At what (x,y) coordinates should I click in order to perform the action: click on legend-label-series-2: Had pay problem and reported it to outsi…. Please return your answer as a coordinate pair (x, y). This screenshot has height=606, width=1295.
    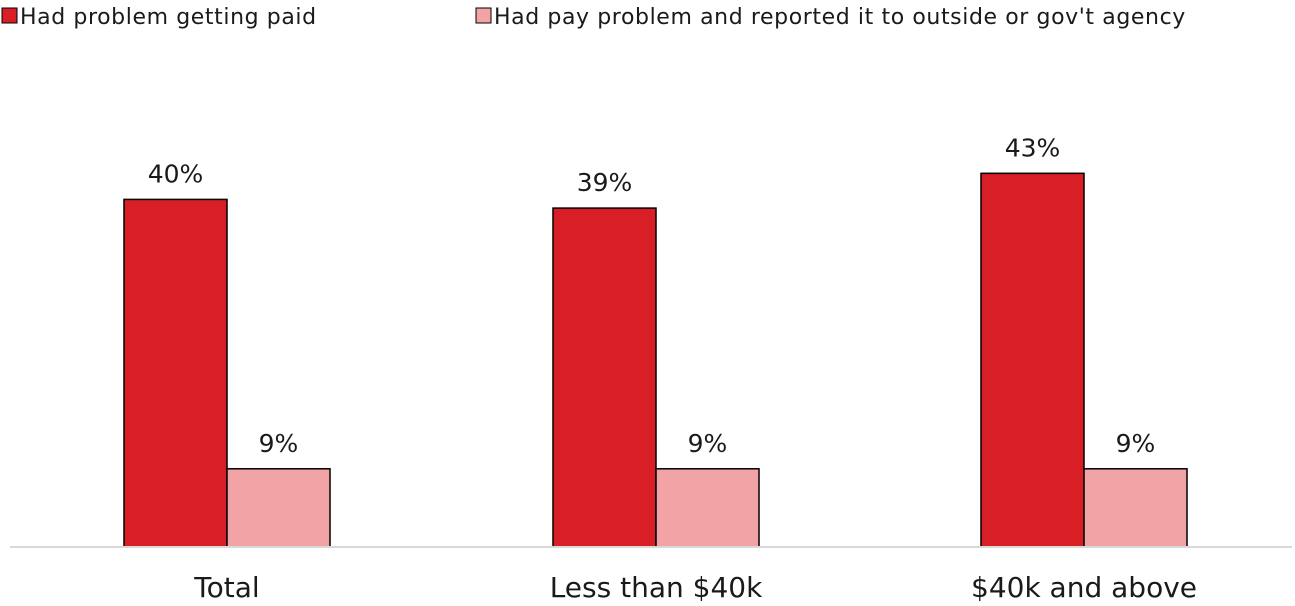
    Looking at the image, I should click on (840, 17).